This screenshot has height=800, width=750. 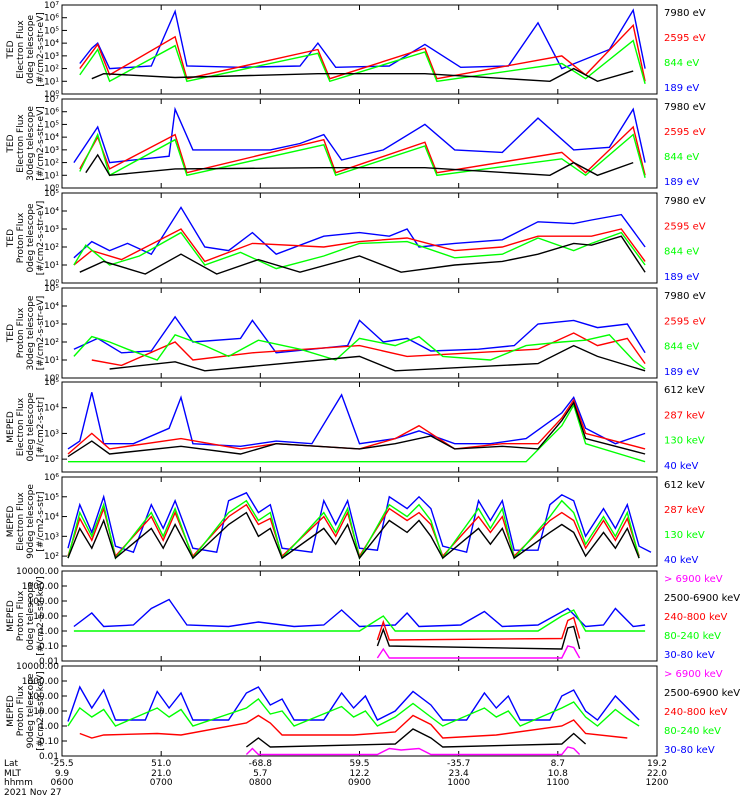 What do you see at coordinates (161, 764) in the screenshot?
I see `lat-tick-label: 51.0` at bounding box center [161, 764].